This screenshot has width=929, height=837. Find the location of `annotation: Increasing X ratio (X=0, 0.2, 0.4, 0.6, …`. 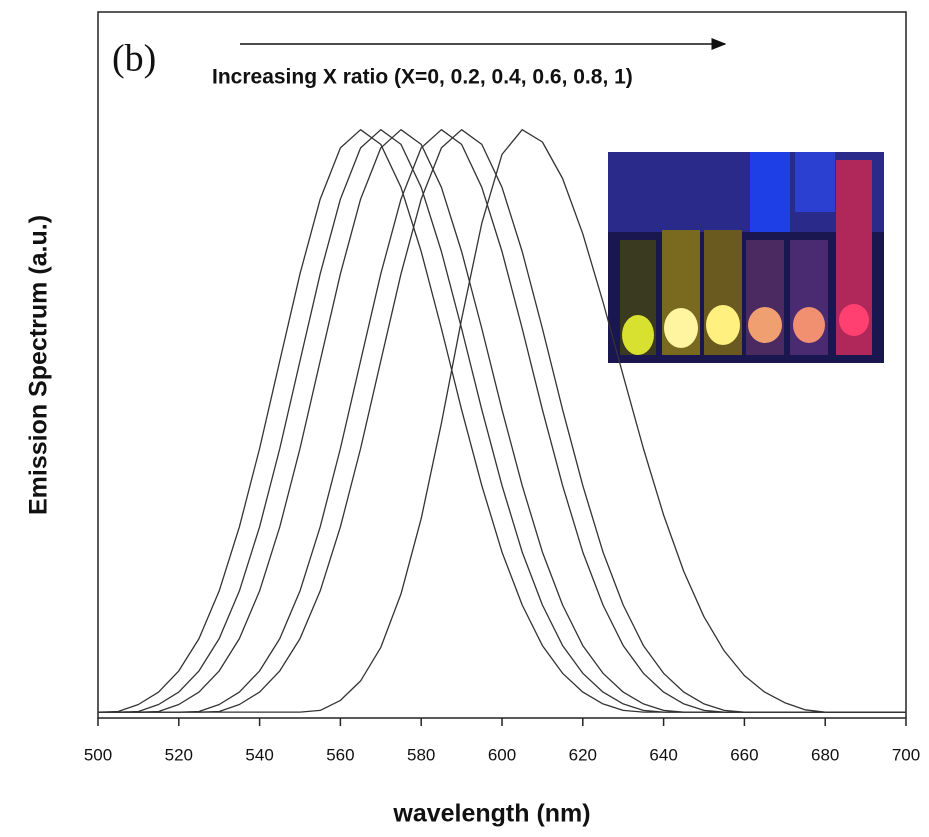

annotation: Increasing X ratio (X=0, 0.2, 0.4, 0.6, … is located at coordinates (422, 77).